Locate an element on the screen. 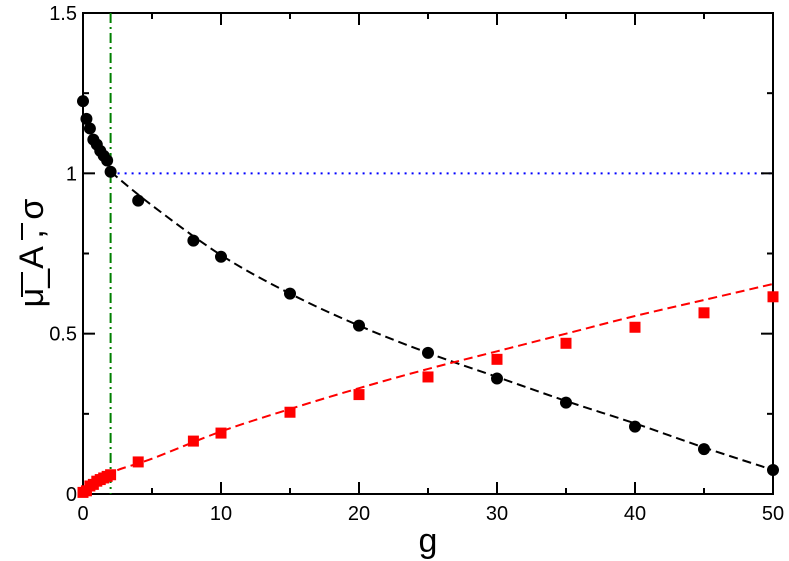 The width and height of the screenshot is (789, 561). x-tick-label: 50 is located at coordinates (773, 514).